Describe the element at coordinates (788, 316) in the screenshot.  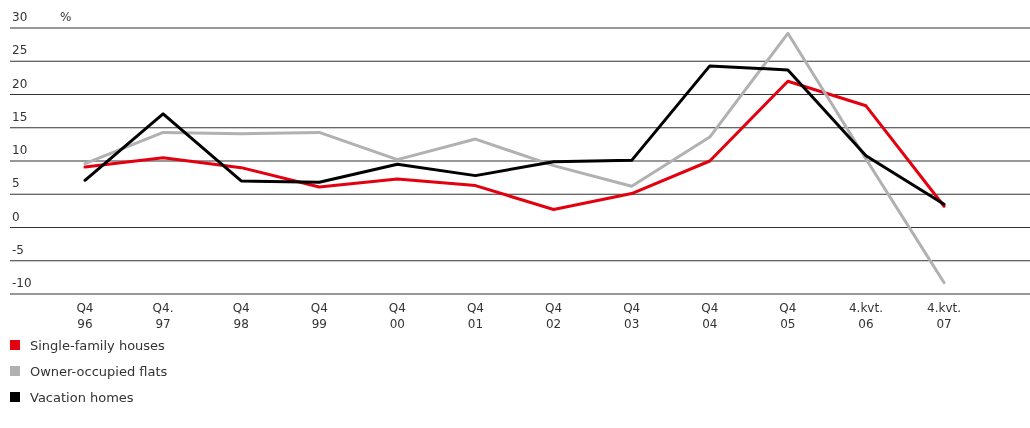
I see `x-tick-label: Q4 05` at that location.